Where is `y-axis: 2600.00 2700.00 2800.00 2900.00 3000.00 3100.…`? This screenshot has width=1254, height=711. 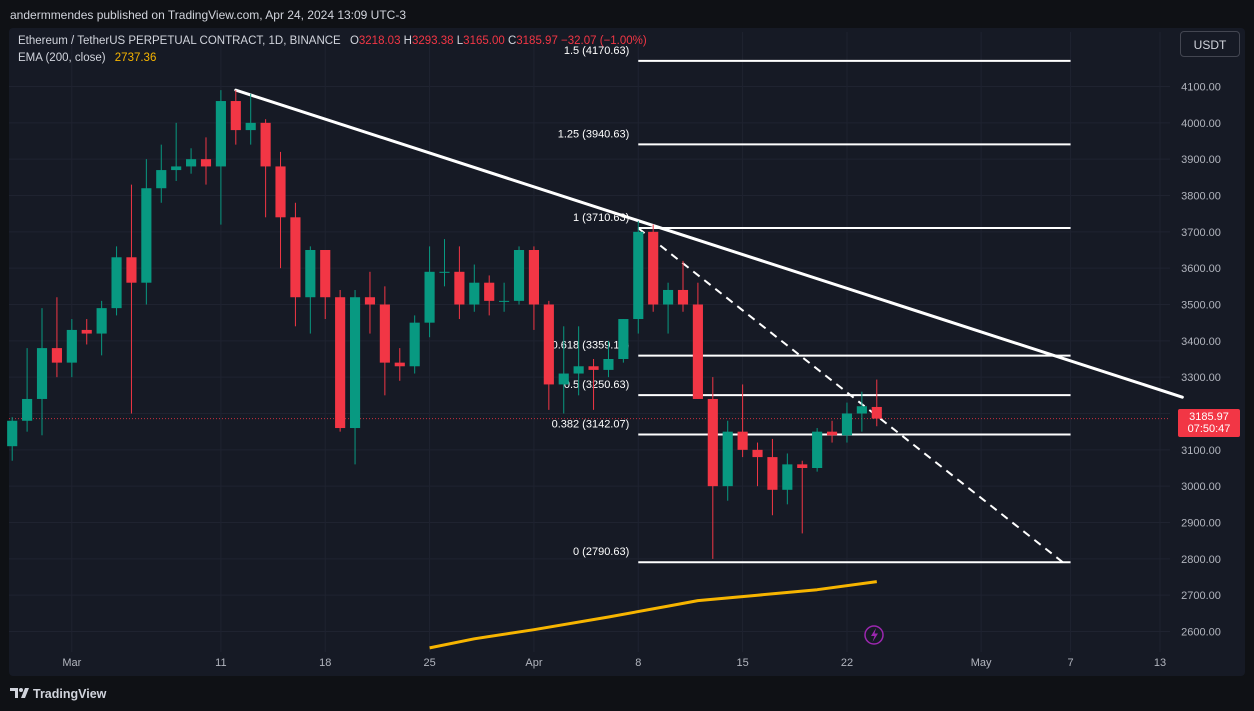
y-axis: 2600.00 2700.00 2800.00 2900.00 3000.00 3100.… is located at coordinates (1201, 360).